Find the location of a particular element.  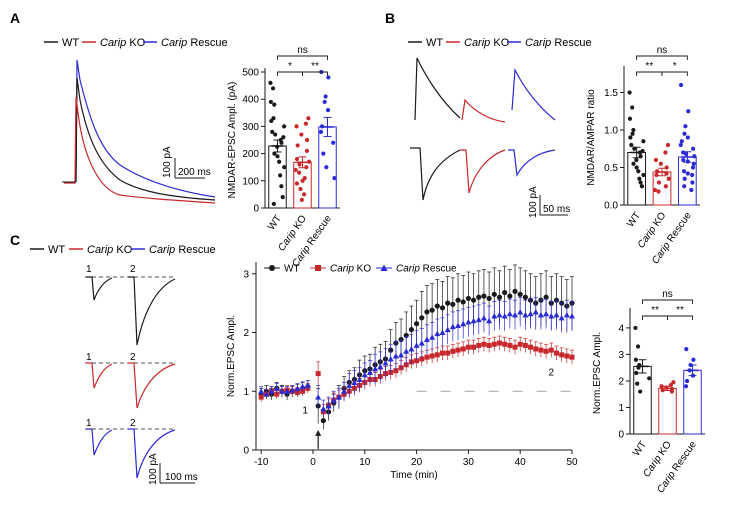

bar-c-significance-label: ns is located at coordinates (667, 294).